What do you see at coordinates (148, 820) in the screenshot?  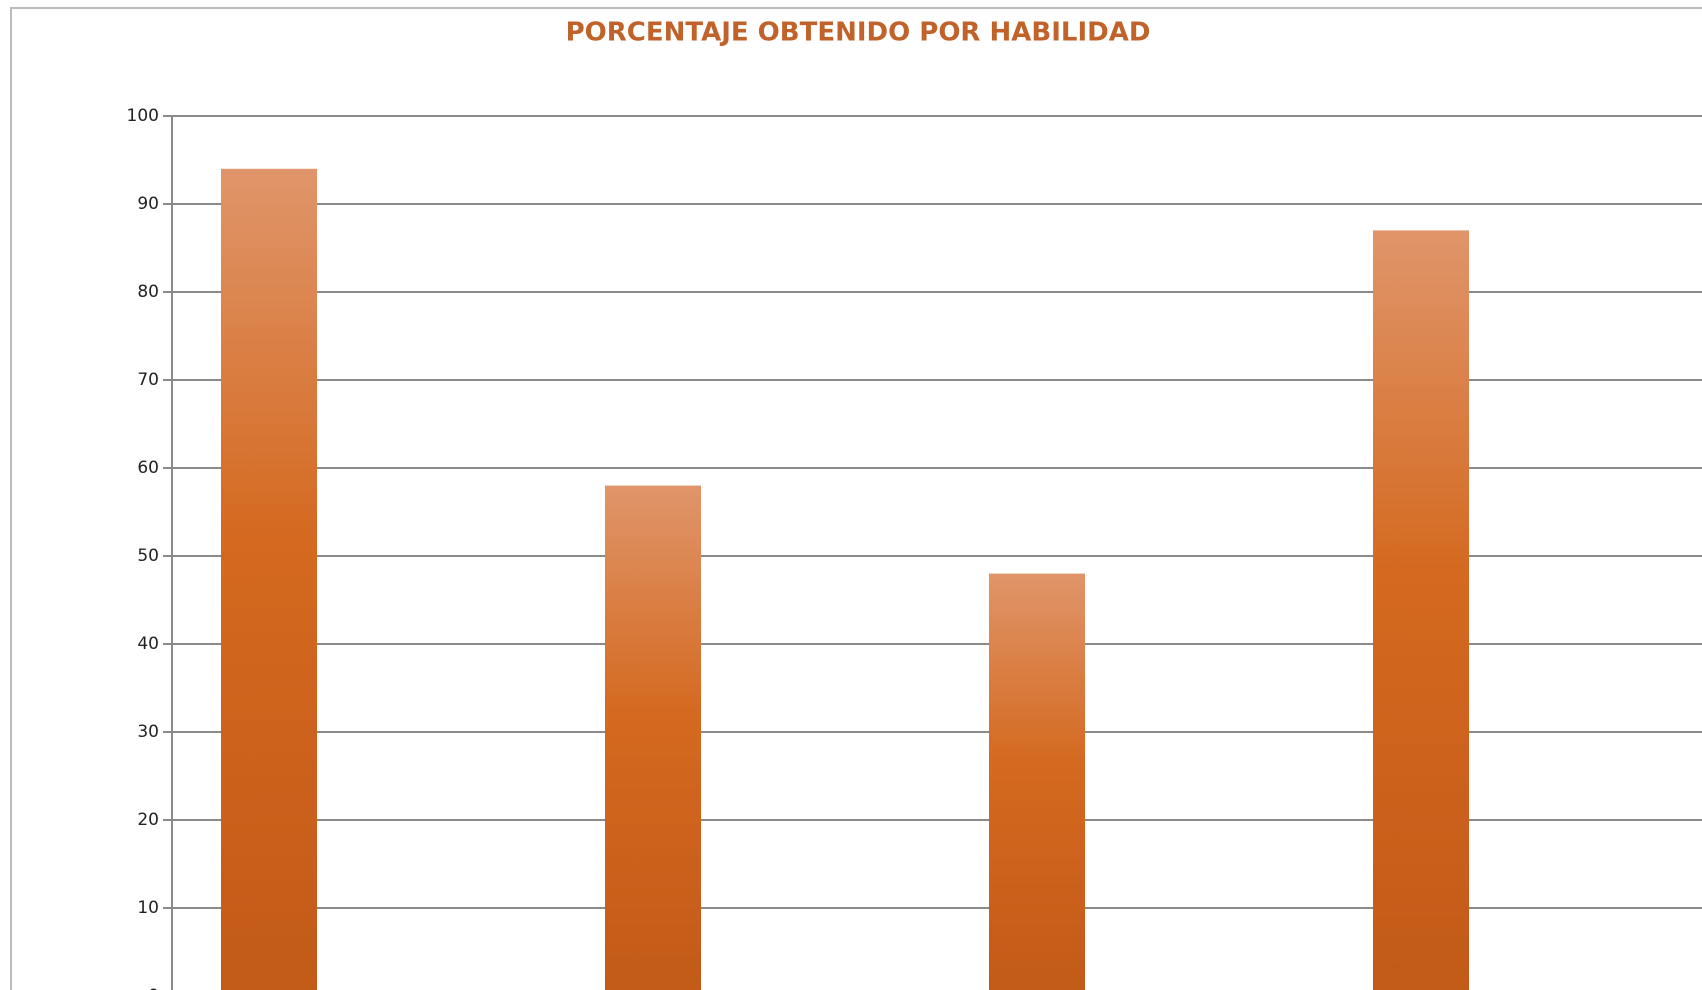 I see `y-tick-label: 20` at bounding box center [148, 820].